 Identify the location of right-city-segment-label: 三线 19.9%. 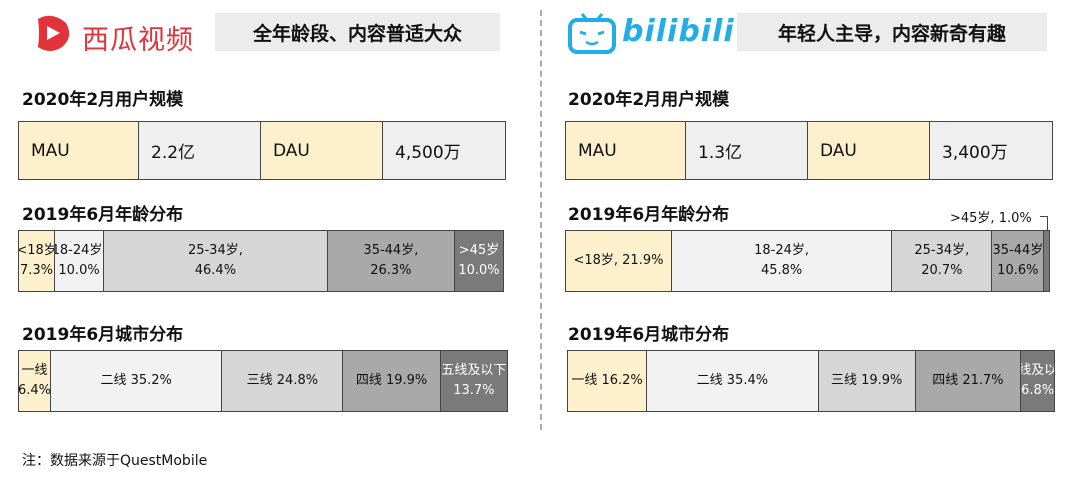
(866, 380).